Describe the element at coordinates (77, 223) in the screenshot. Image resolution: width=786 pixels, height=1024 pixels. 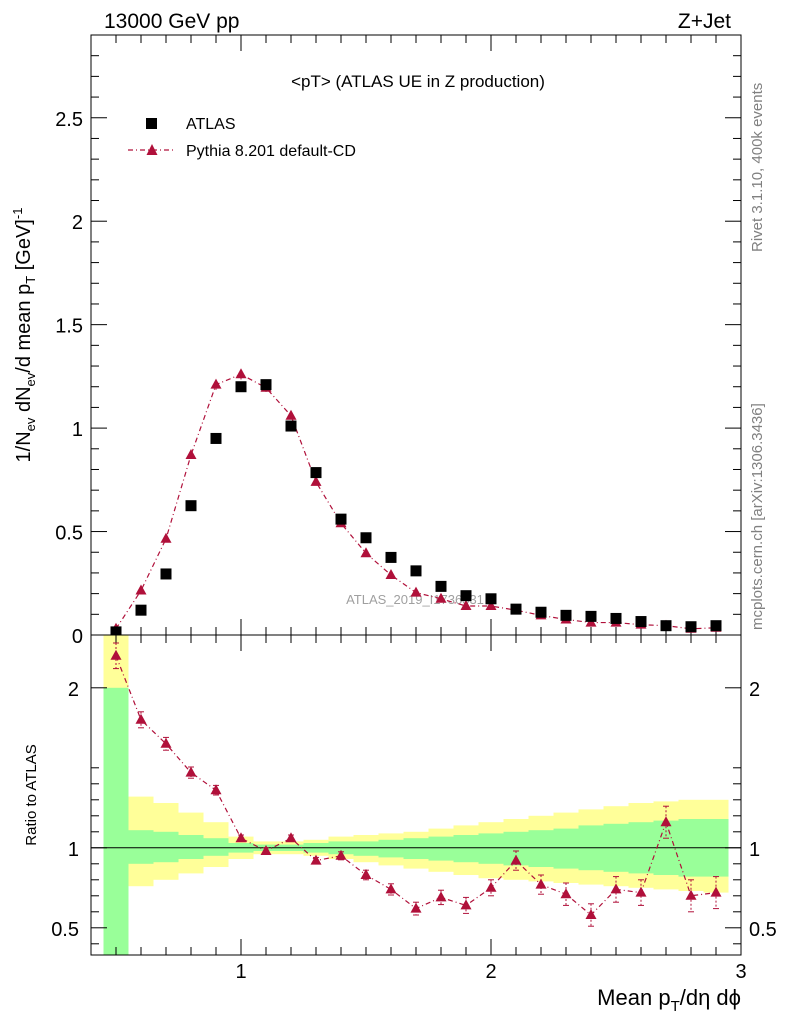
I see `main-ytick-label: 2` at that location.